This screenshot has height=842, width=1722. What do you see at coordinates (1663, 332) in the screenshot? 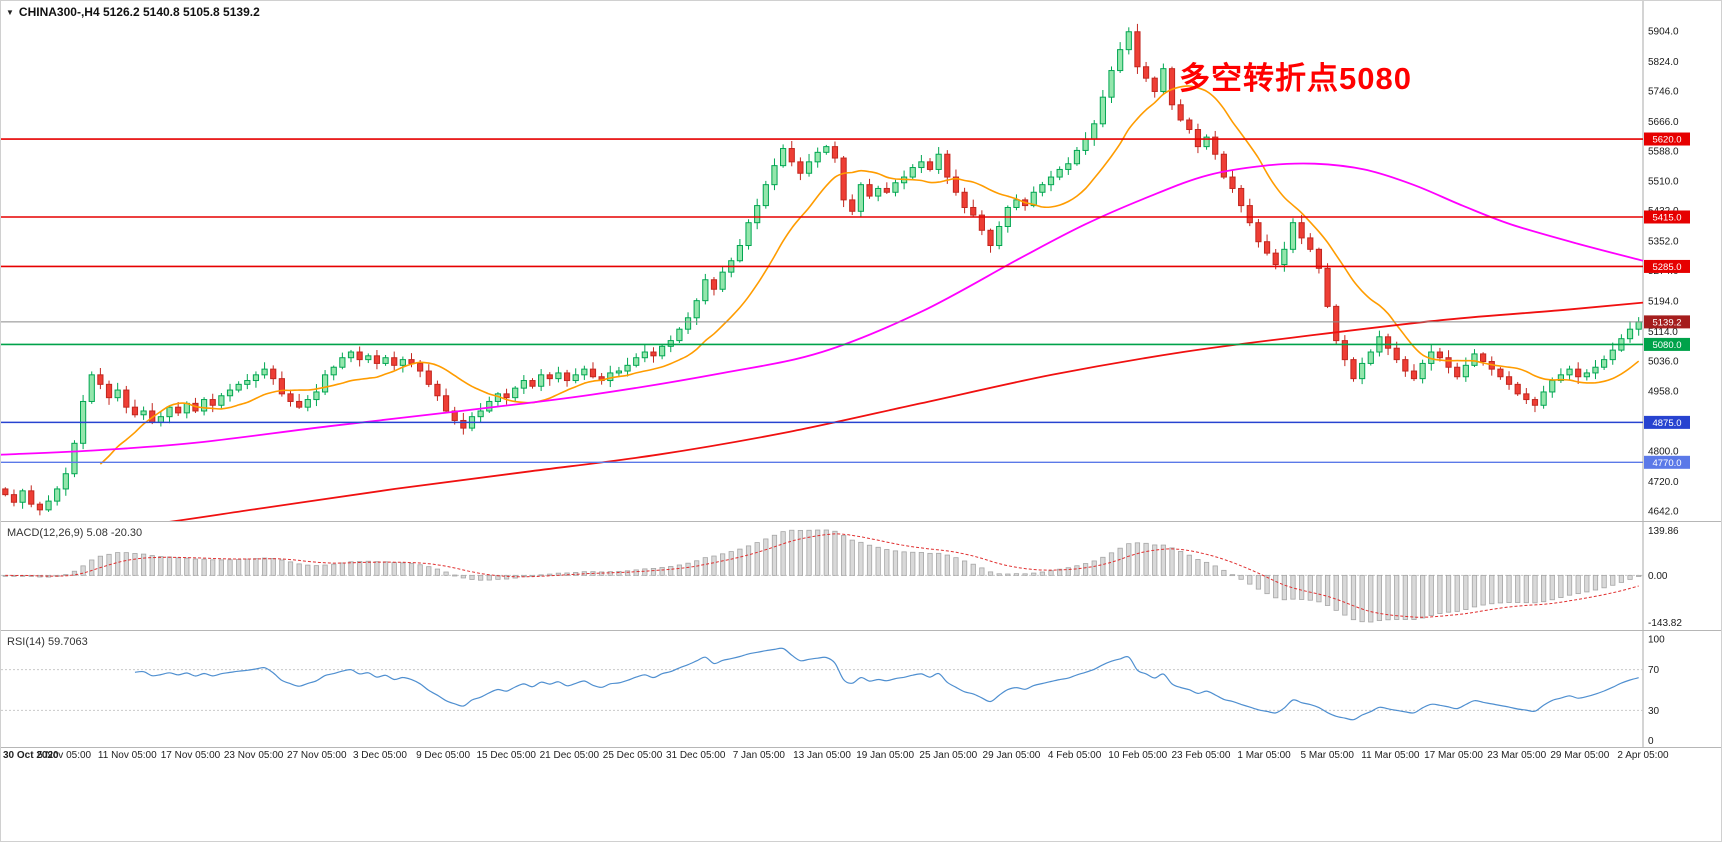
I see `price-tick-label: 5114.0` at bounding box center [1663, 332].